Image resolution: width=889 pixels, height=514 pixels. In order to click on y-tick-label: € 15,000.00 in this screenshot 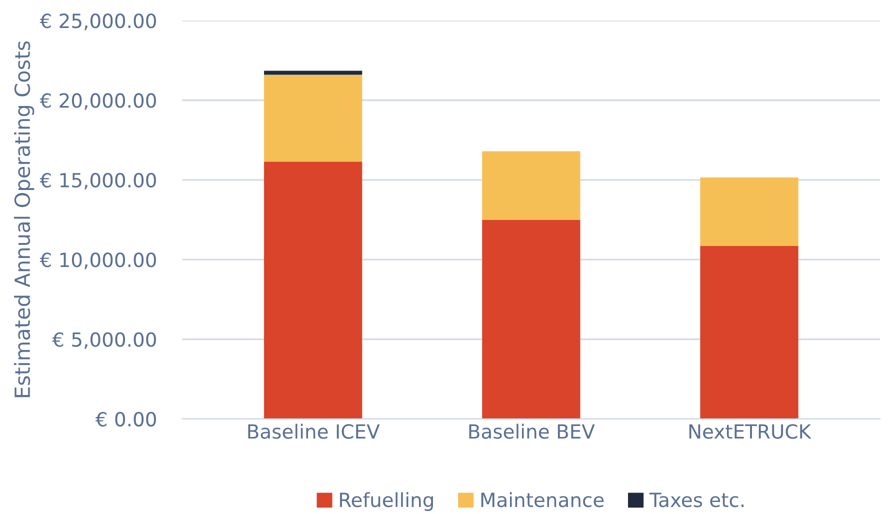, I will do `click(98, 181)`.